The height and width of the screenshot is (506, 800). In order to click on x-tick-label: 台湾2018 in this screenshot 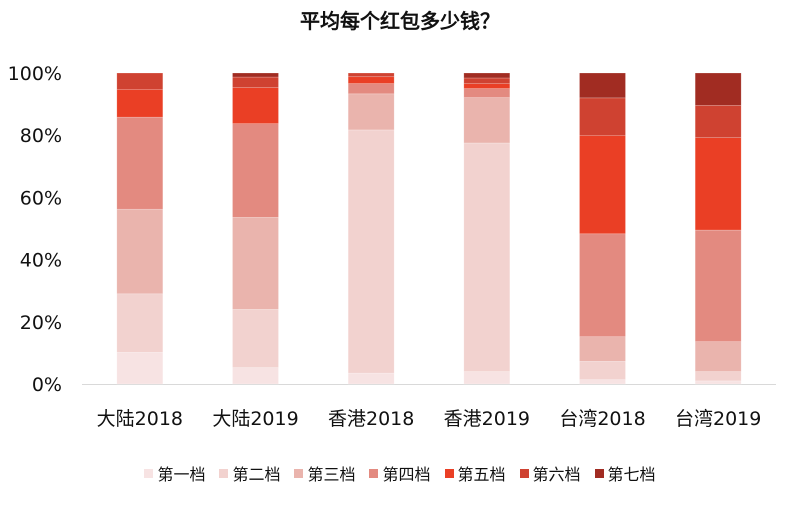, I will do `click(602, 419)`.